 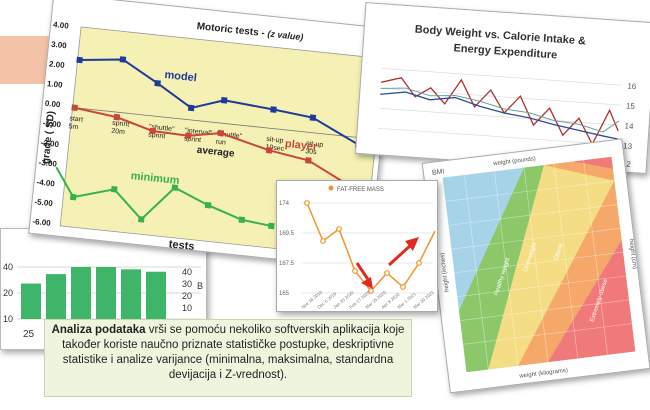 What do you see at coordinates (198, 136) in the screenshot?
I see `motoric-xtick: "interval"sprint` at bounding box center [198, 136].